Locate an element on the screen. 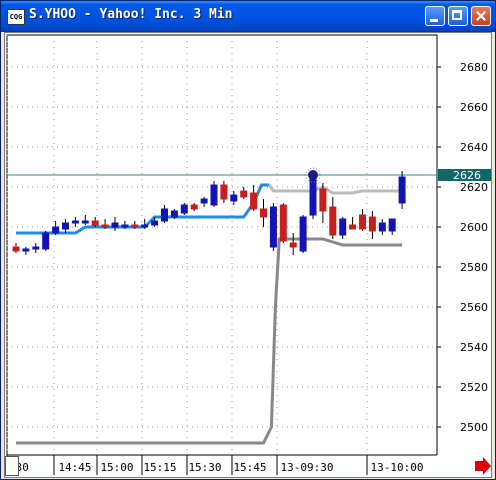 This screenshot has width=496, height=480. last-price-box is located at coordinates (464, 175).